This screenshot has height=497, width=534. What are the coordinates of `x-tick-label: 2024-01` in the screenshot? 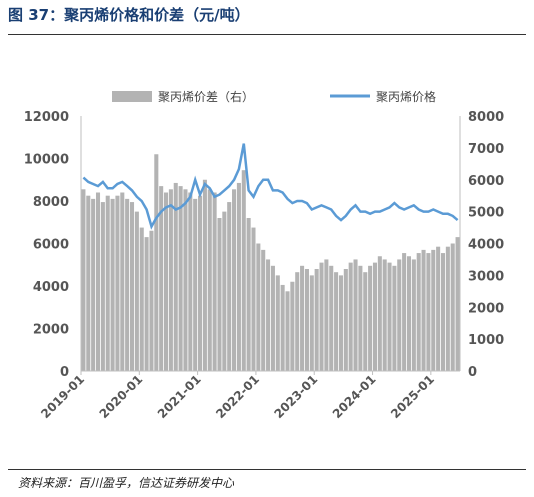 It's located at (354, 396).